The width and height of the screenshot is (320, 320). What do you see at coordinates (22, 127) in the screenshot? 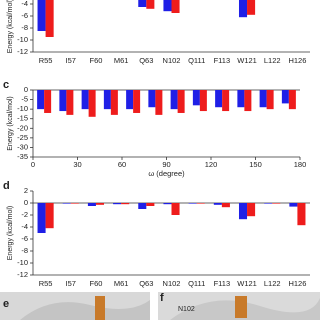
I see `y-tick-label: -20` at bounding box center [22, 127].